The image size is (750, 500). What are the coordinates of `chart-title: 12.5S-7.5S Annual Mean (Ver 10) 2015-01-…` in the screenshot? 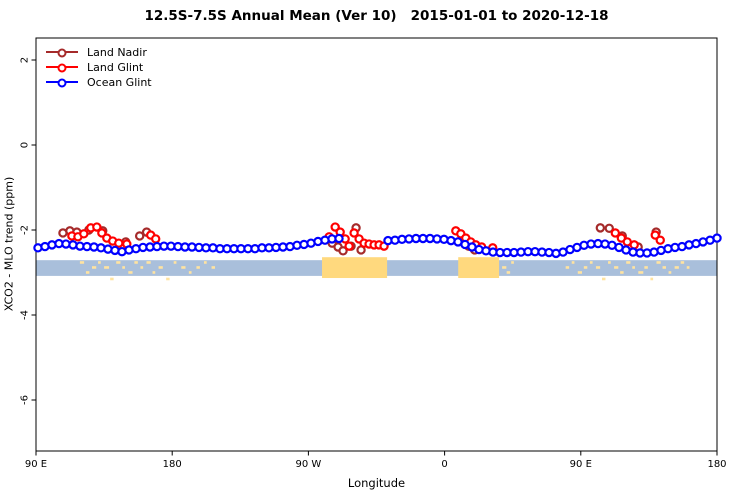 It's located at (376, 16).